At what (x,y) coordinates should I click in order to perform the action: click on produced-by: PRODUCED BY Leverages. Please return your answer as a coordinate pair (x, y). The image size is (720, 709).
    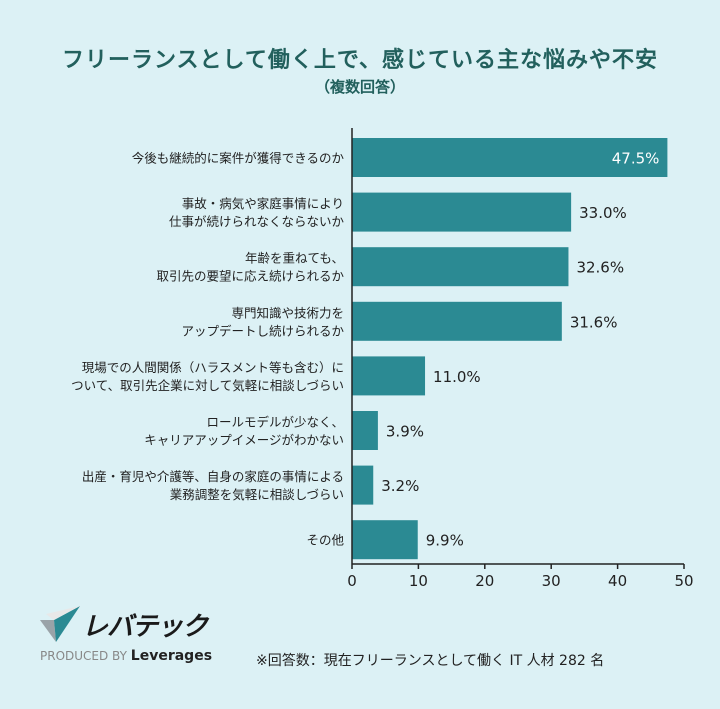
    Looking at the image, I should click on (126, 656).